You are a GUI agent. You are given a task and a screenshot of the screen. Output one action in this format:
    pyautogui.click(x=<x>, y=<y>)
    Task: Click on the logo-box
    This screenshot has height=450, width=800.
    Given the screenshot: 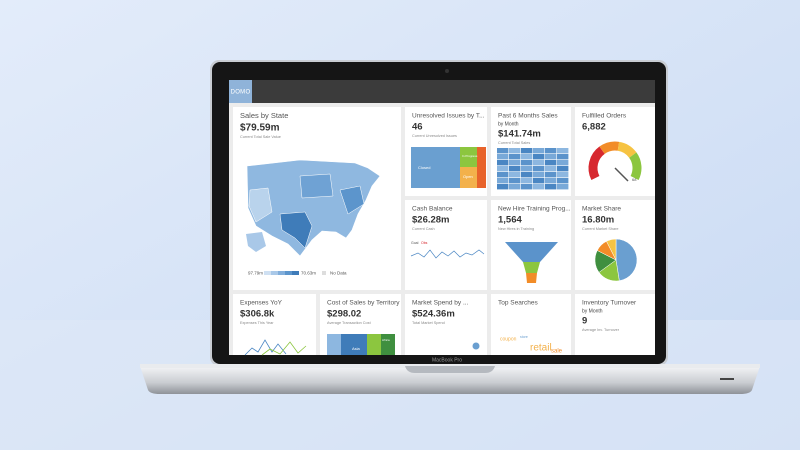 What is the action you would take?
    pyautogui.click(x=240, y=91)
    